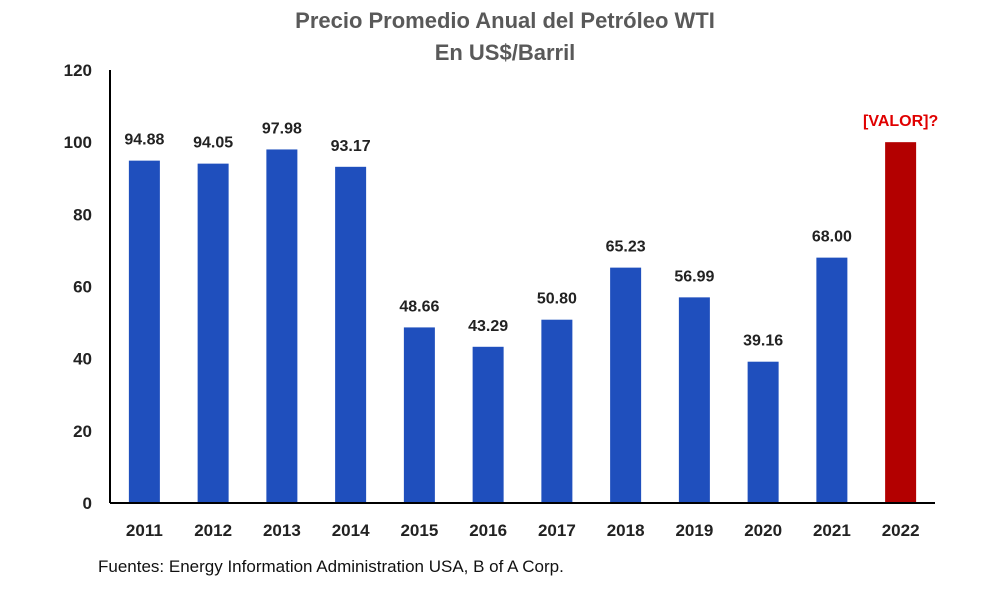  What do you see at coordinates (213, 143) in the screenshot?
I see `data-label-2012: 94.05` at bounding box center [213, 143].